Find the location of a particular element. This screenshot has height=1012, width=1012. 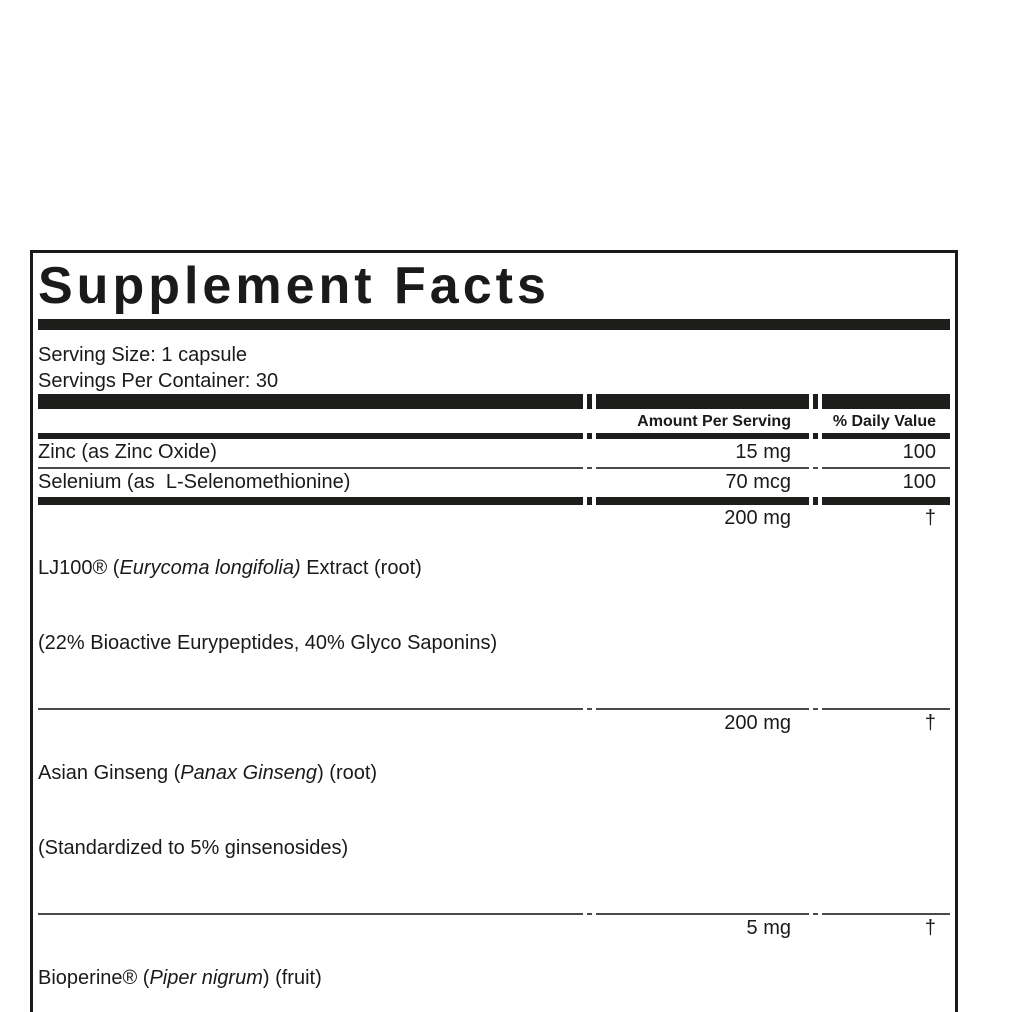

ingredient-latin-name: Panax Ginseng is located at coordinates (249, 773).